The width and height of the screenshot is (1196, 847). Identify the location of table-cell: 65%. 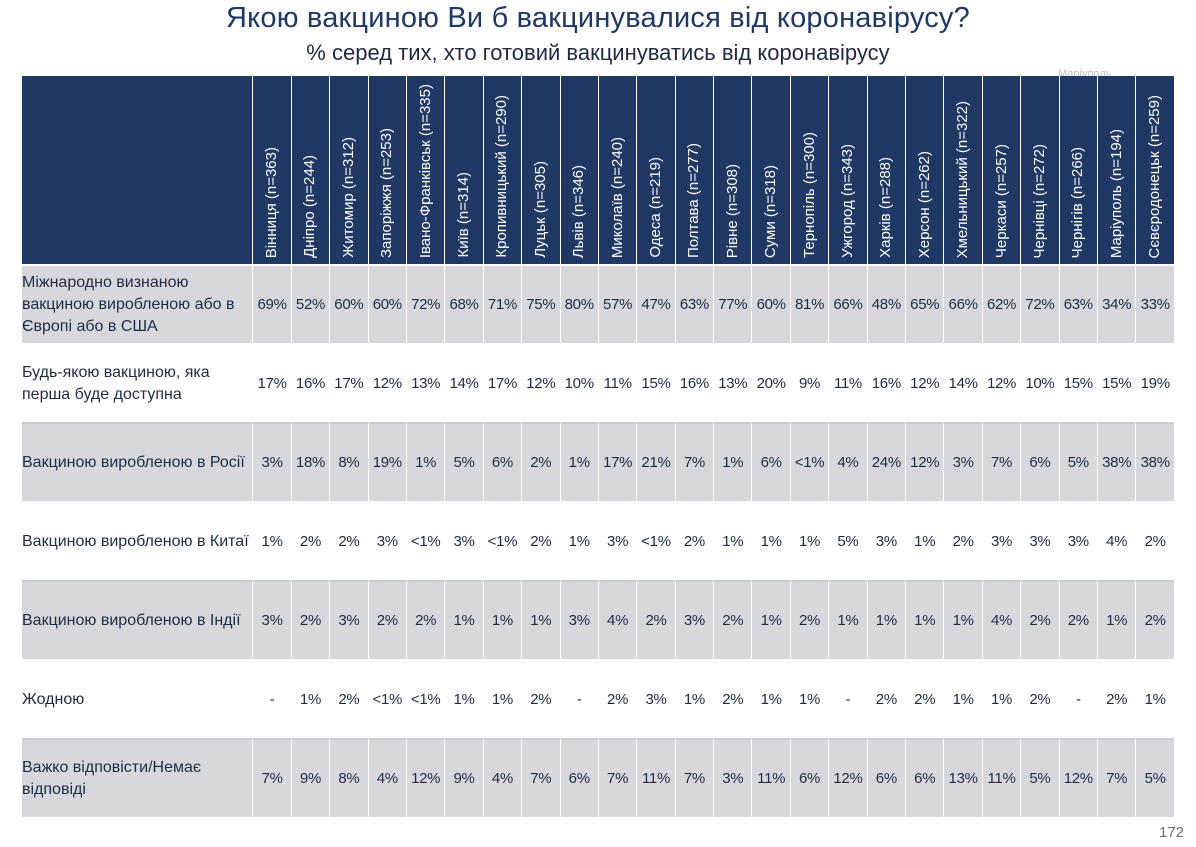
(924, 305).